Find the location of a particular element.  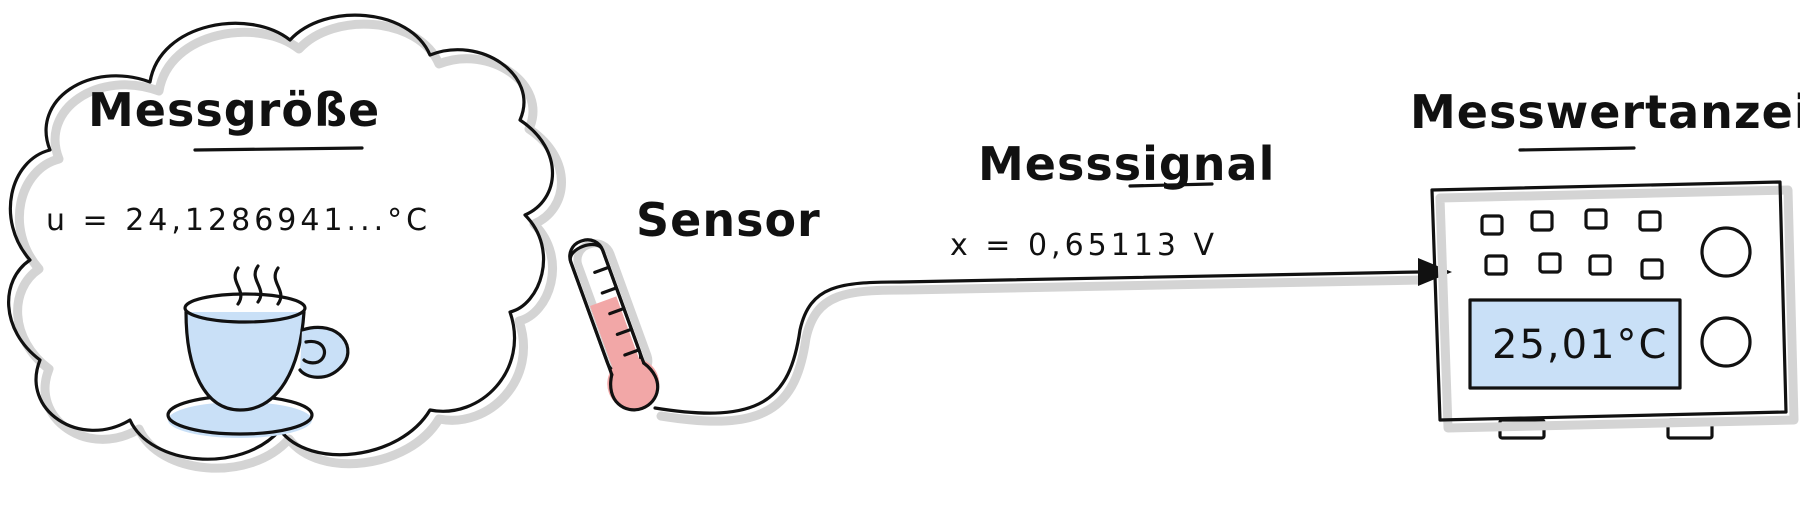

device-body is located at coordinates (1609, 301).